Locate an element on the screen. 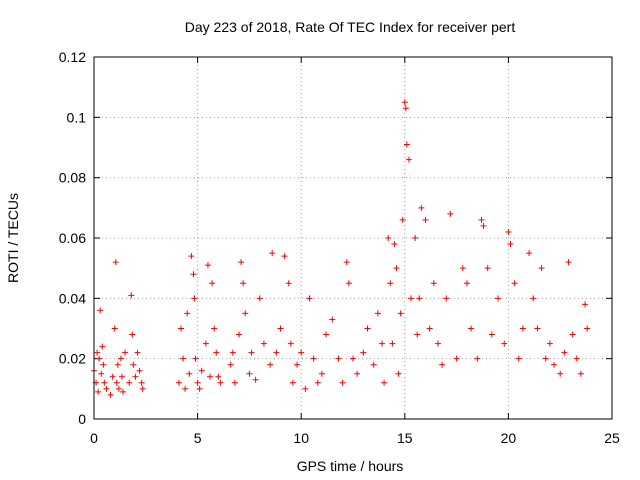 This screenshot has width=640, height=480. y-tick-label: 0.04 is located at coordinates (72, 298).